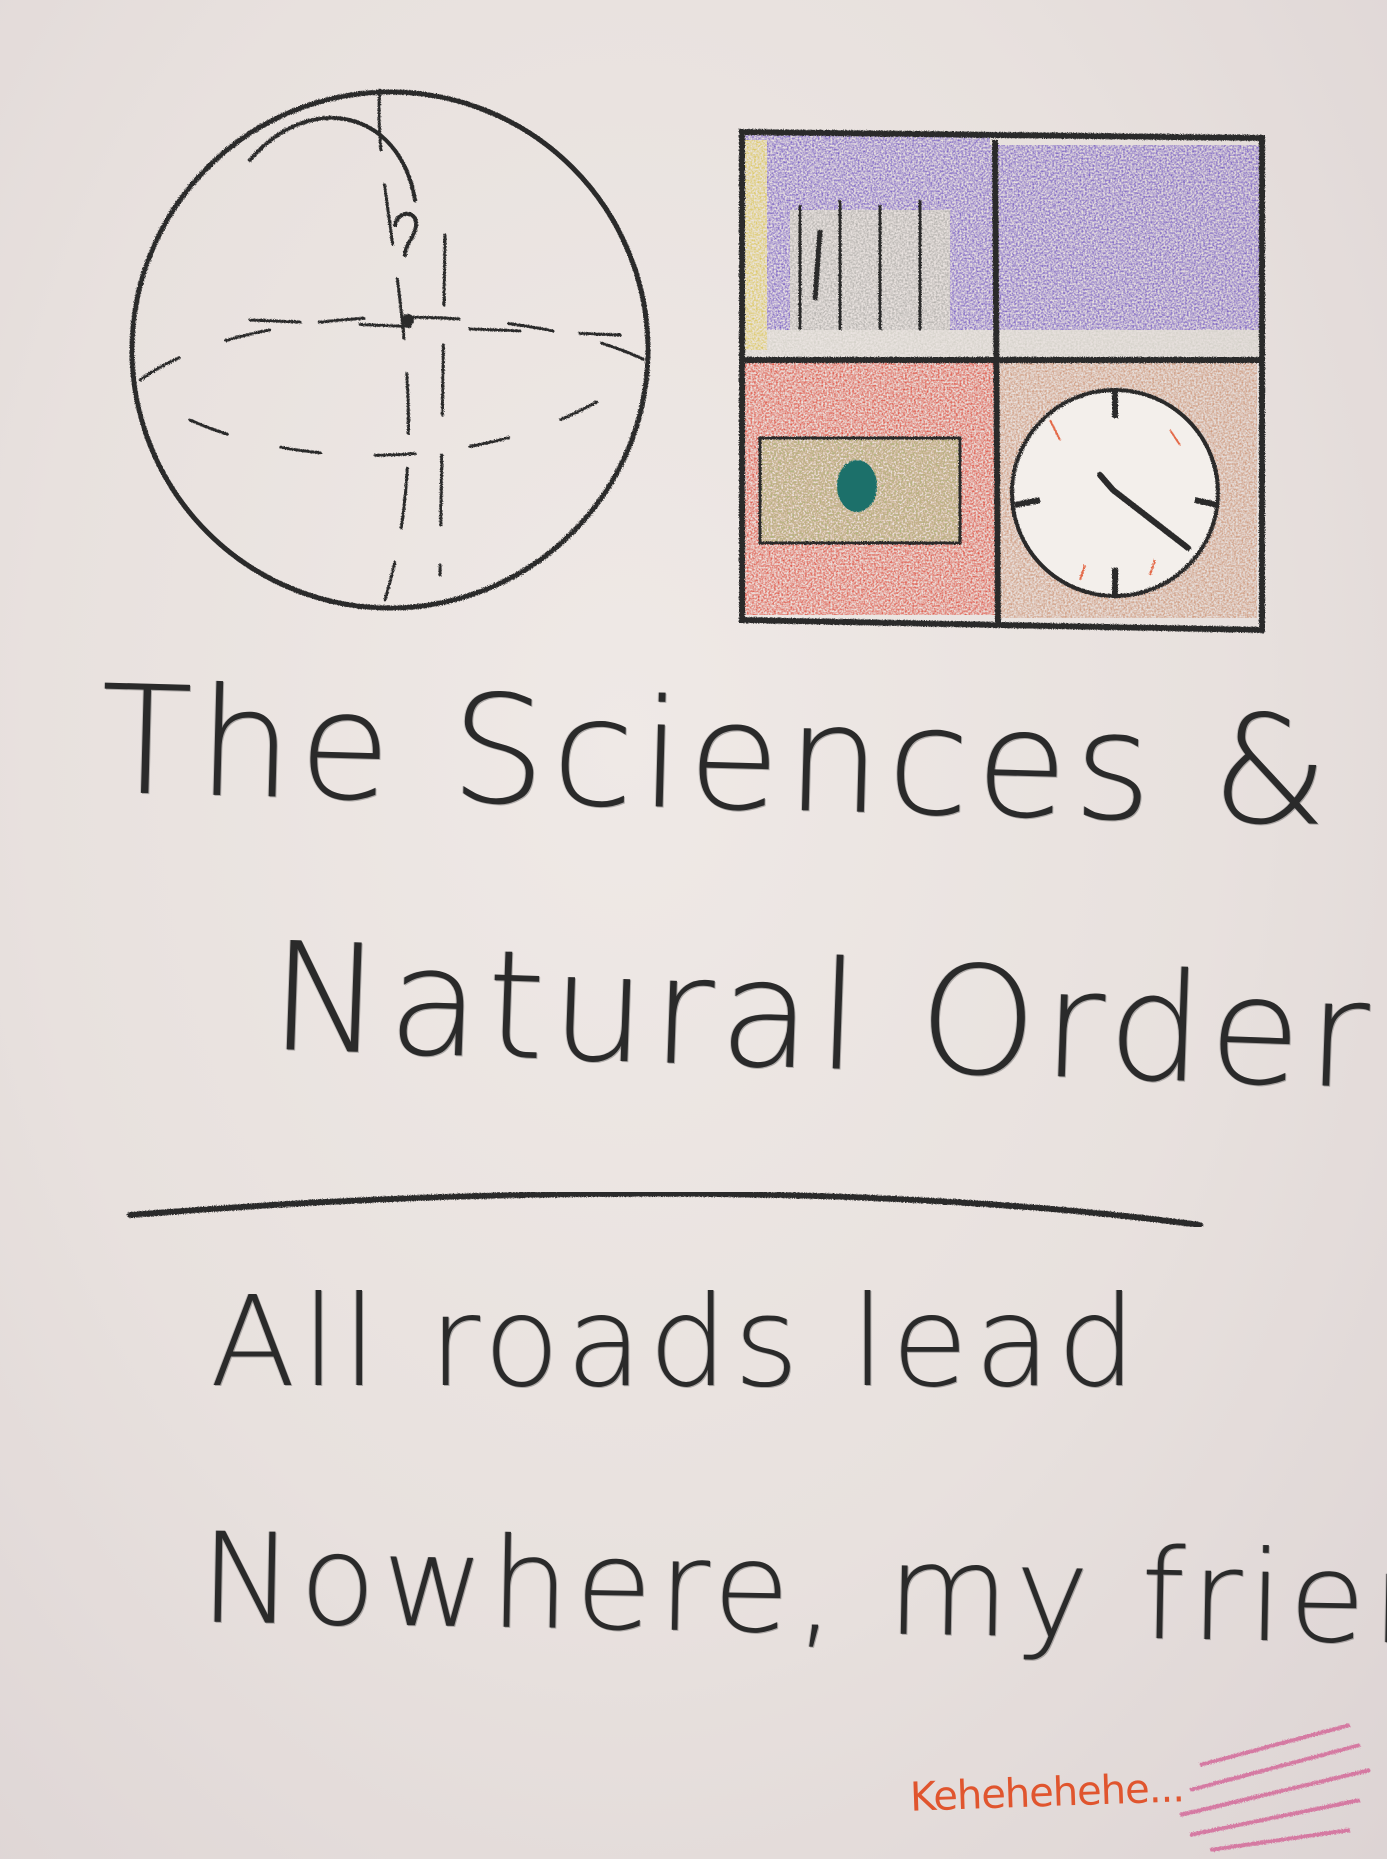 This screenshot has height=1859, width=1387. What do you see at coordinates (857, 486) in the screenshot?
I see `banknote-dot` at bounding box center [857, 486].